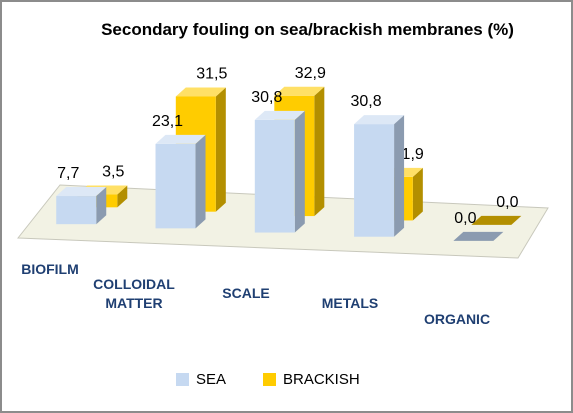  I want to click on bar-sea-colloidal-matter-side, so click(200, 181).